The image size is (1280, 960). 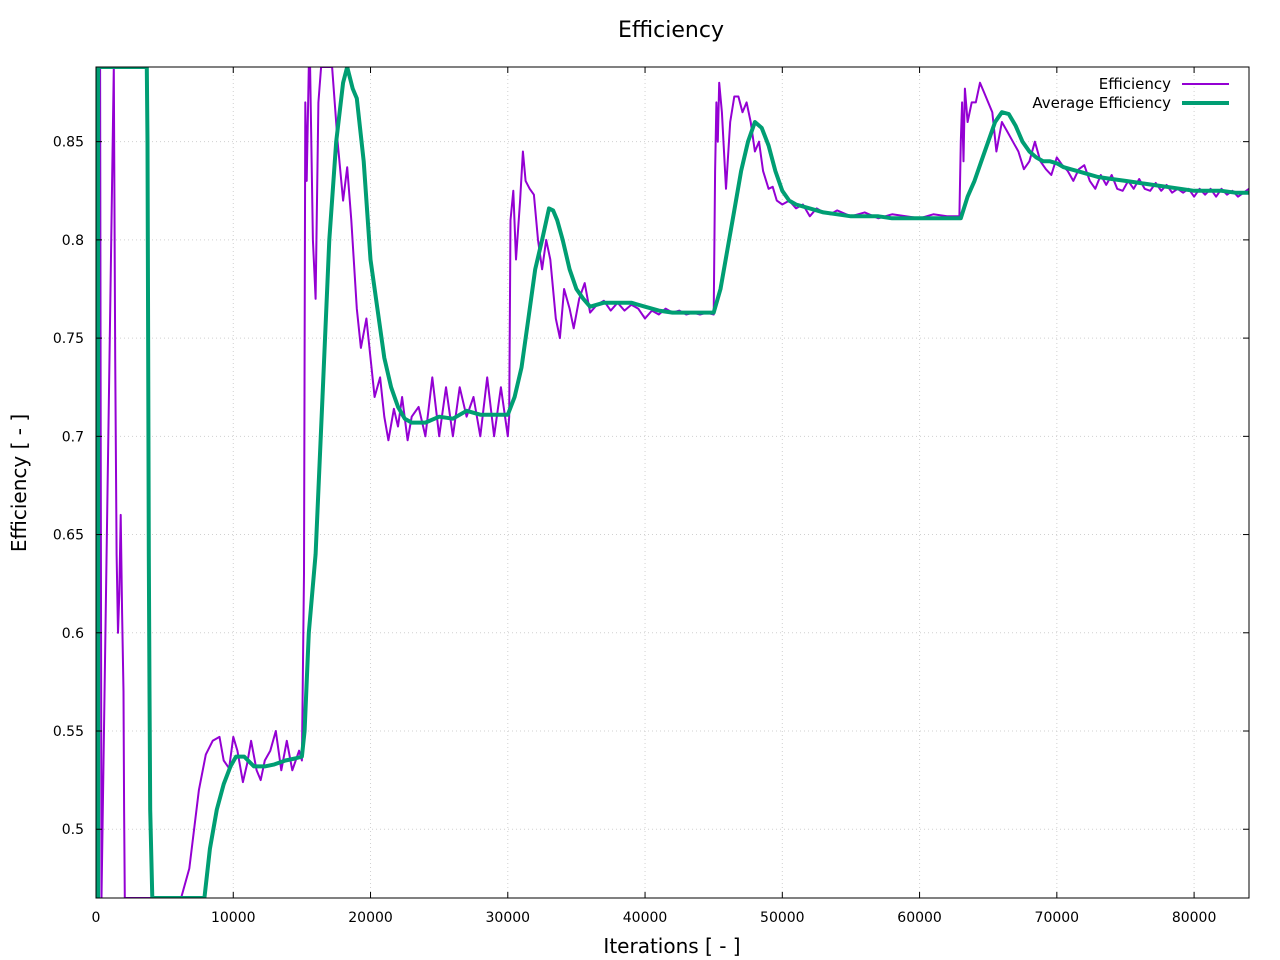 I want to click on chart-title: Efficiency, so click(x=671, y=30).